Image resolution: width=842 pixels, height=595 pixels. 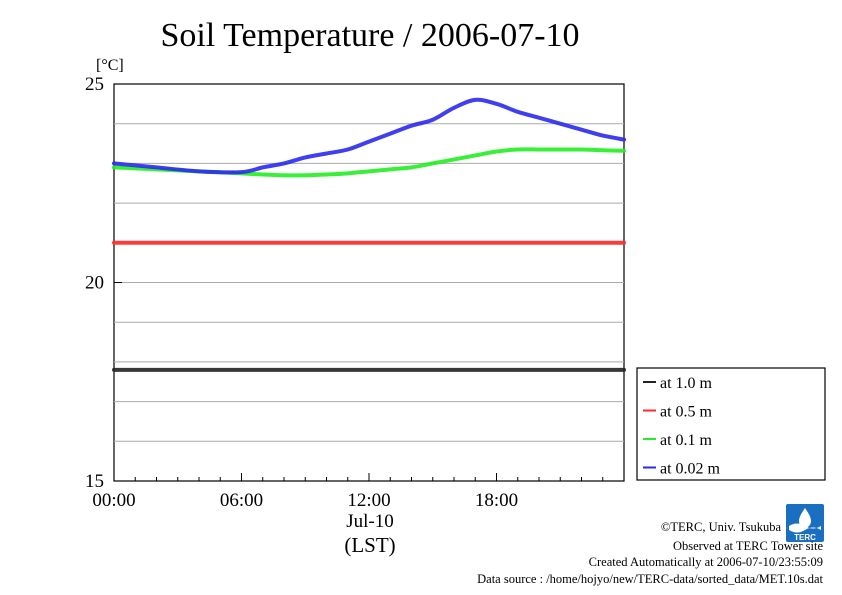 What do you see at coordinates (241, 500) in the screenshot?
I see `x-tick-label: 06:00` at bounding box center [241, 500].